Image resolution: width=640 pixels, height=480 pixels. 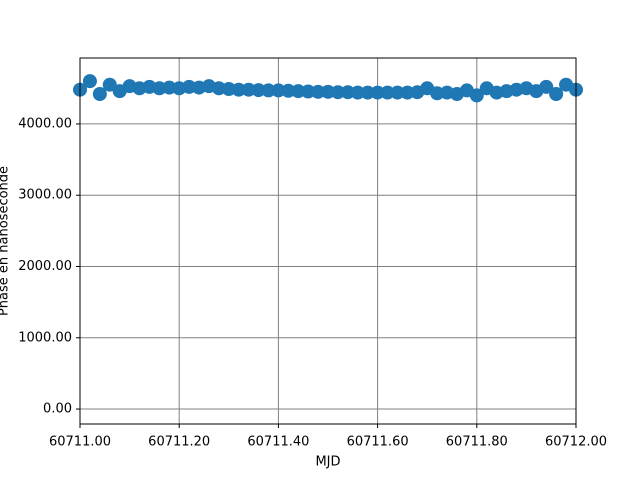 I want to click on x-tick-label: 60711.40, so click(x=278, y=442).